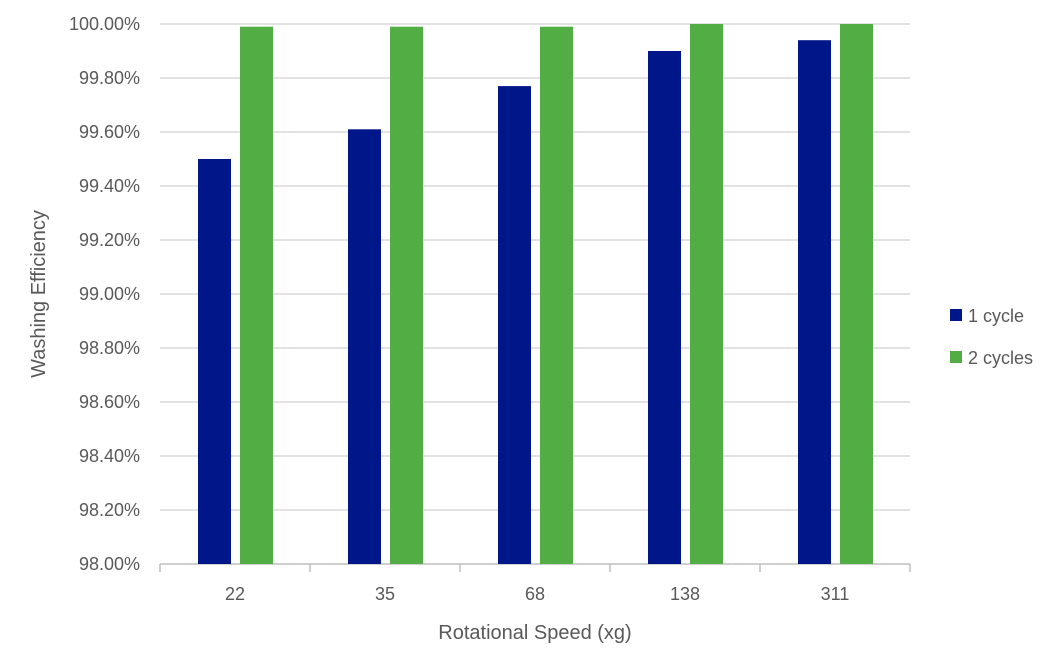 This screenshot has height=654, width=1054. What do you see at coordinates (385, 594) in the screenshot?
I see `x-tick-label: 35` at bounding box center [385, 594].